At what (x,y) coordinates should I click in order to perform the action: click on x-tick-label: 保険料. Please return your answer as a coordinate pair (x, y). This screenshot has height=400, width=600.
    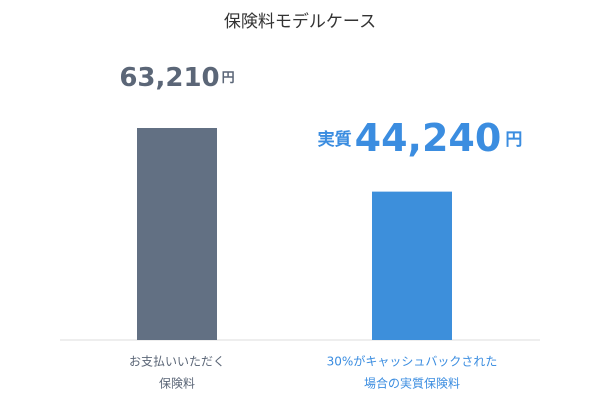
    Looking at the image, I should click on (177, 384).